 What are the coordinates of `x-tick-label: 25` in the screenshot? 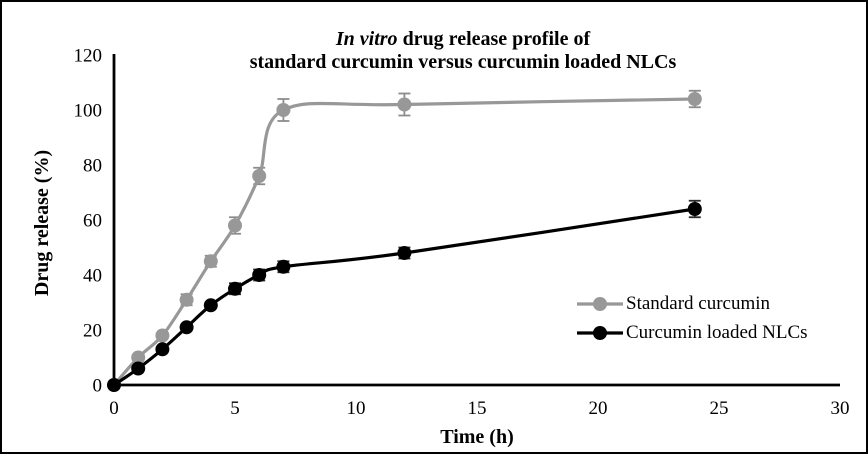 It's located at (719, 408).